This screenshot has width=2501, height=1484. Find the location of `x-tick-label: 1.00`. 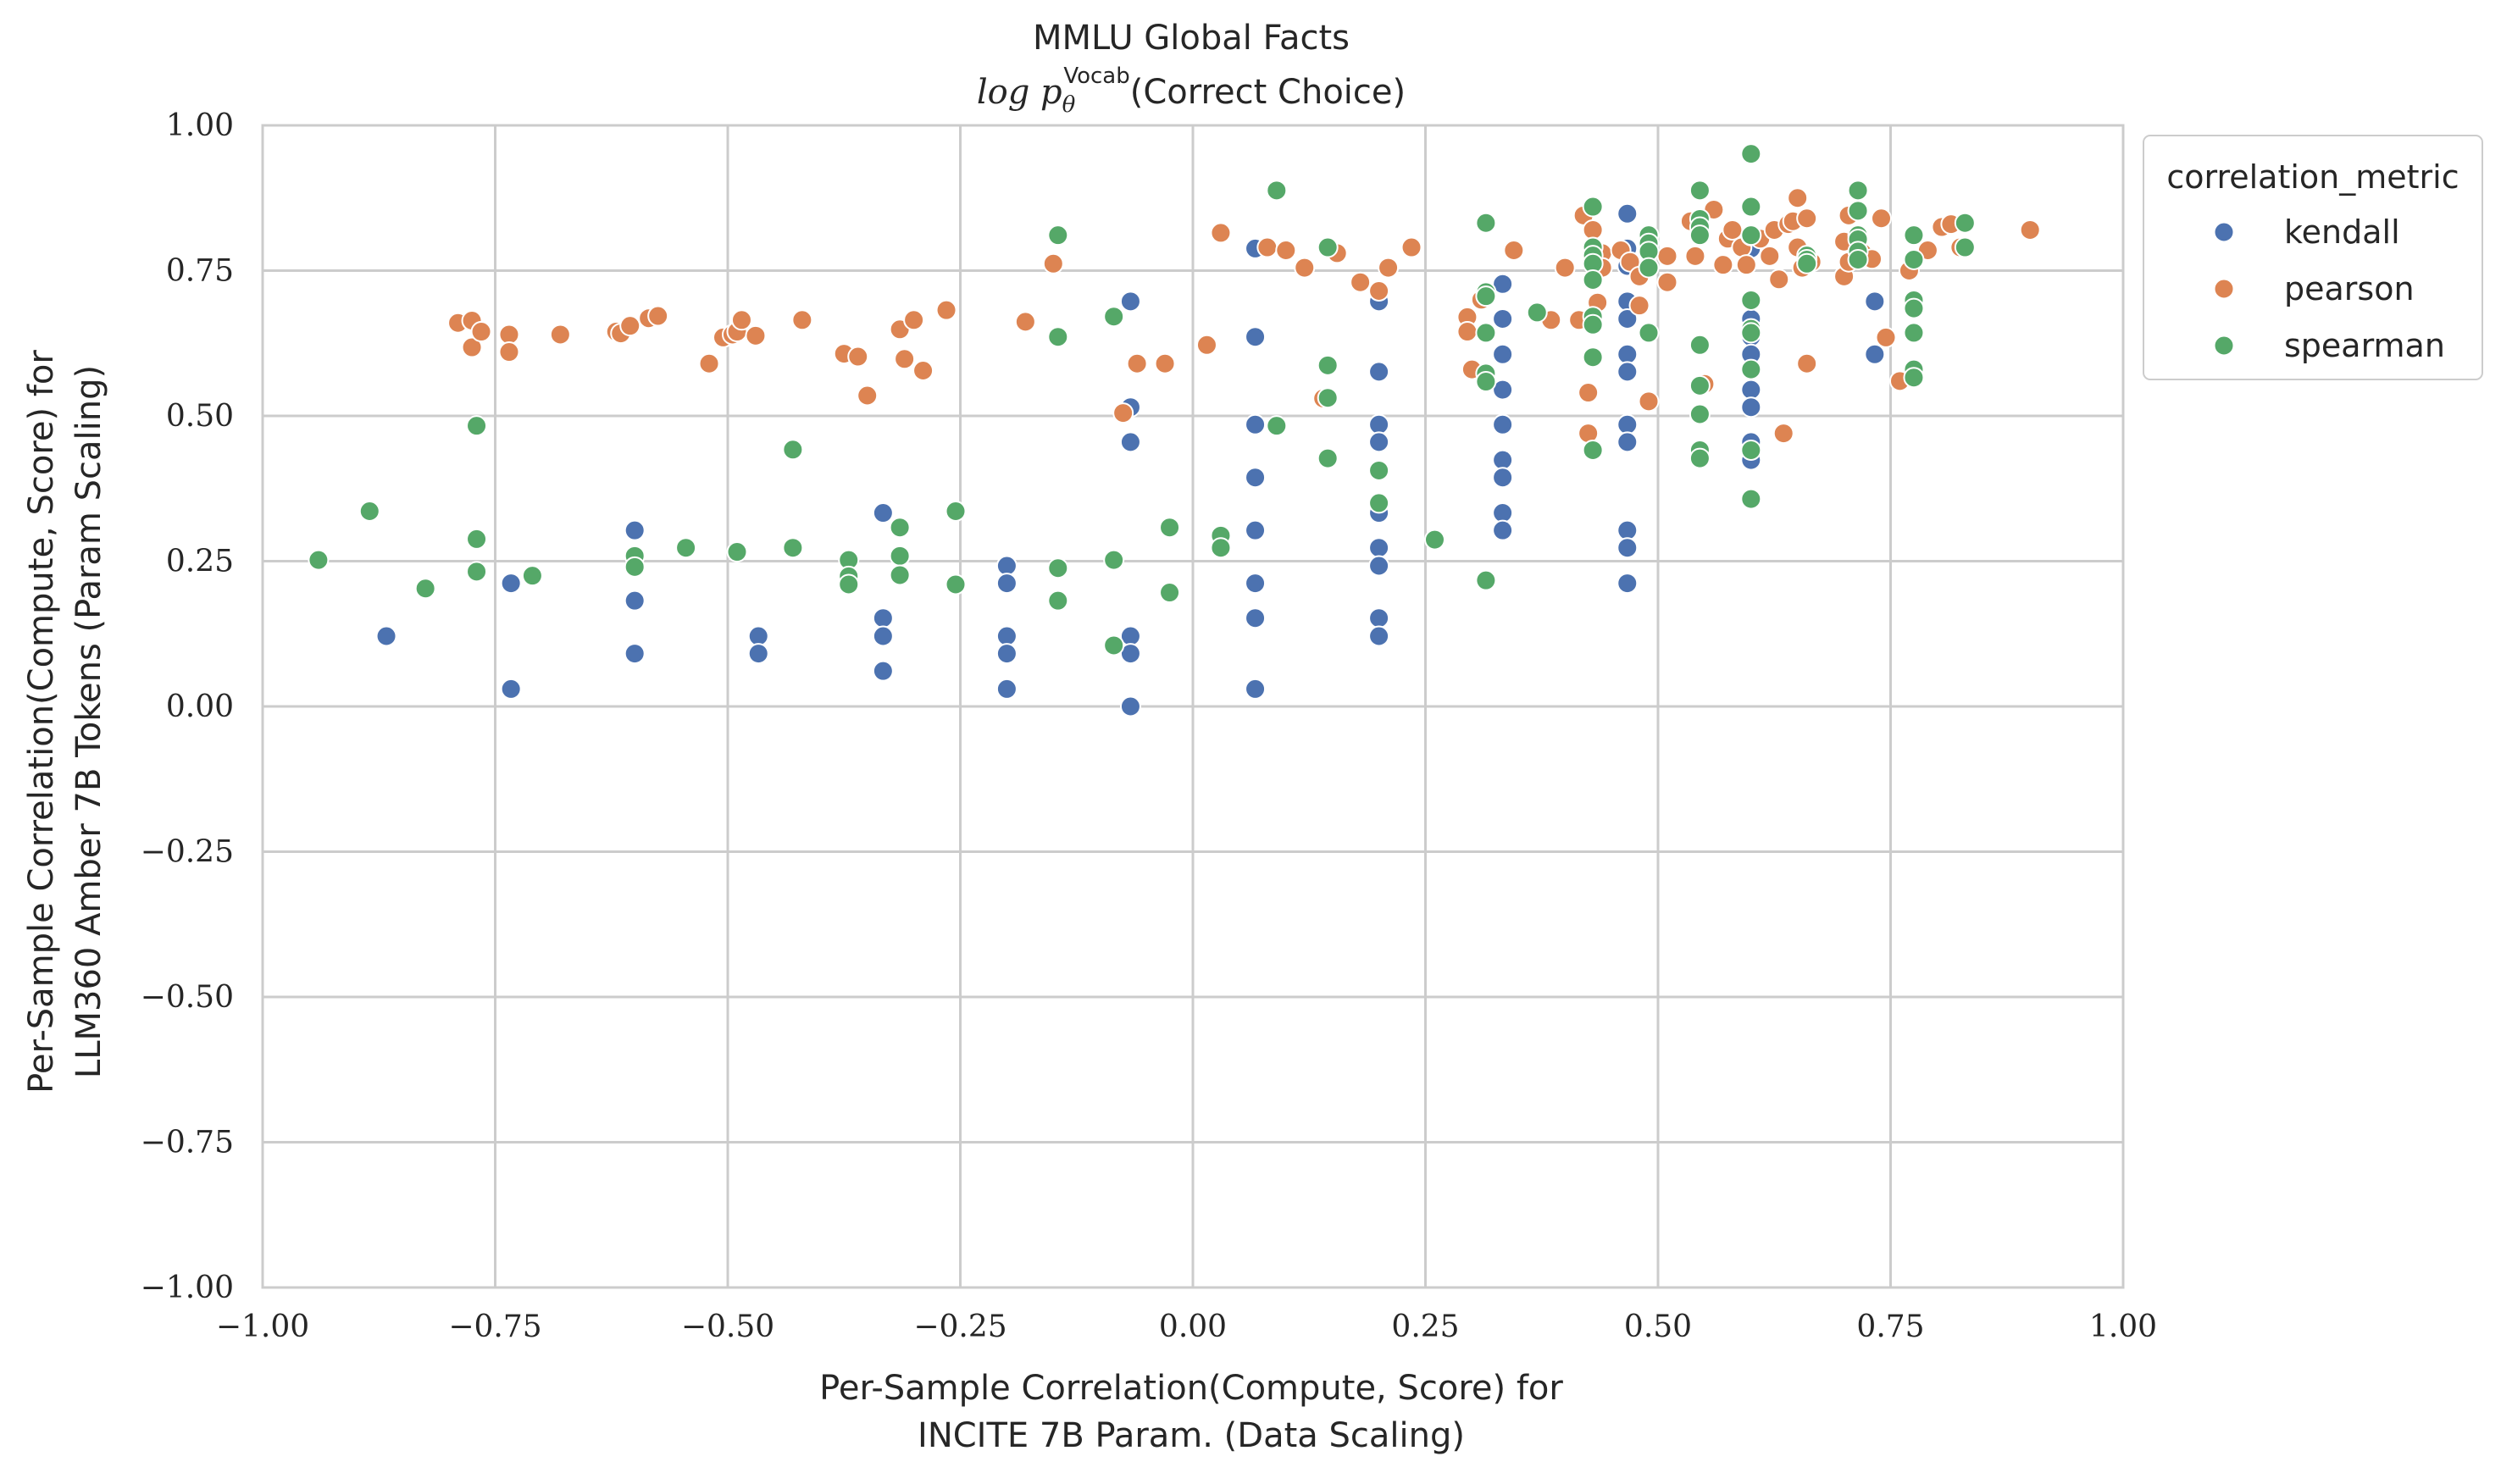

x-tick-label: 1.00 is located at coordinates (2123, 1327).